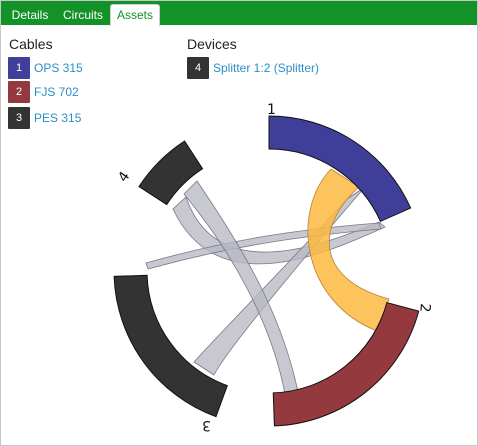  What do you see at coordinates (56, 92) in the screenshot?
I see `cable-link: FJS 702` at bounding box center [56, 92].